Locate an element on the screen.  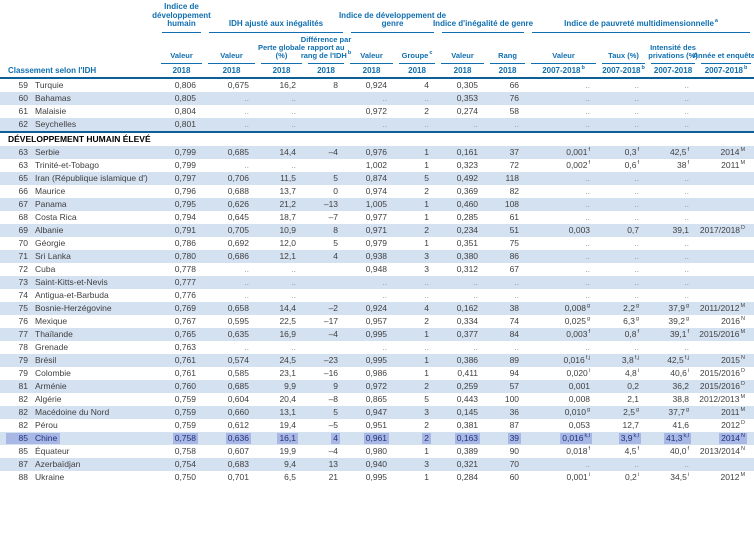
value-cell-idhi-valeur: .. is located at coordinates (231, 111).